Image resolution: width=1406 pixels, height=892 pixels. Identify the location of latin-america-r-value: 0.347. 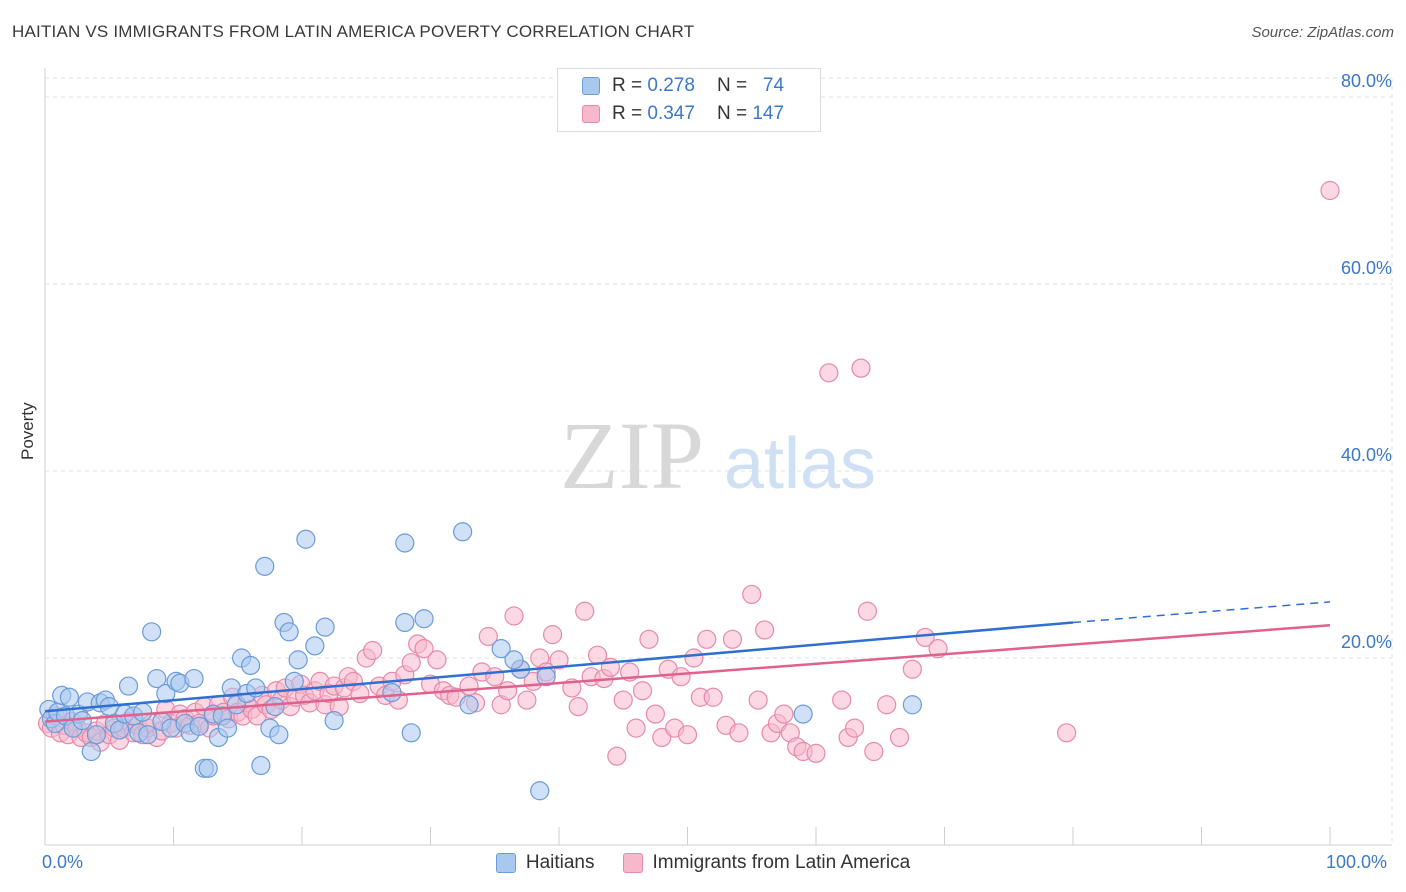
(671, 113).